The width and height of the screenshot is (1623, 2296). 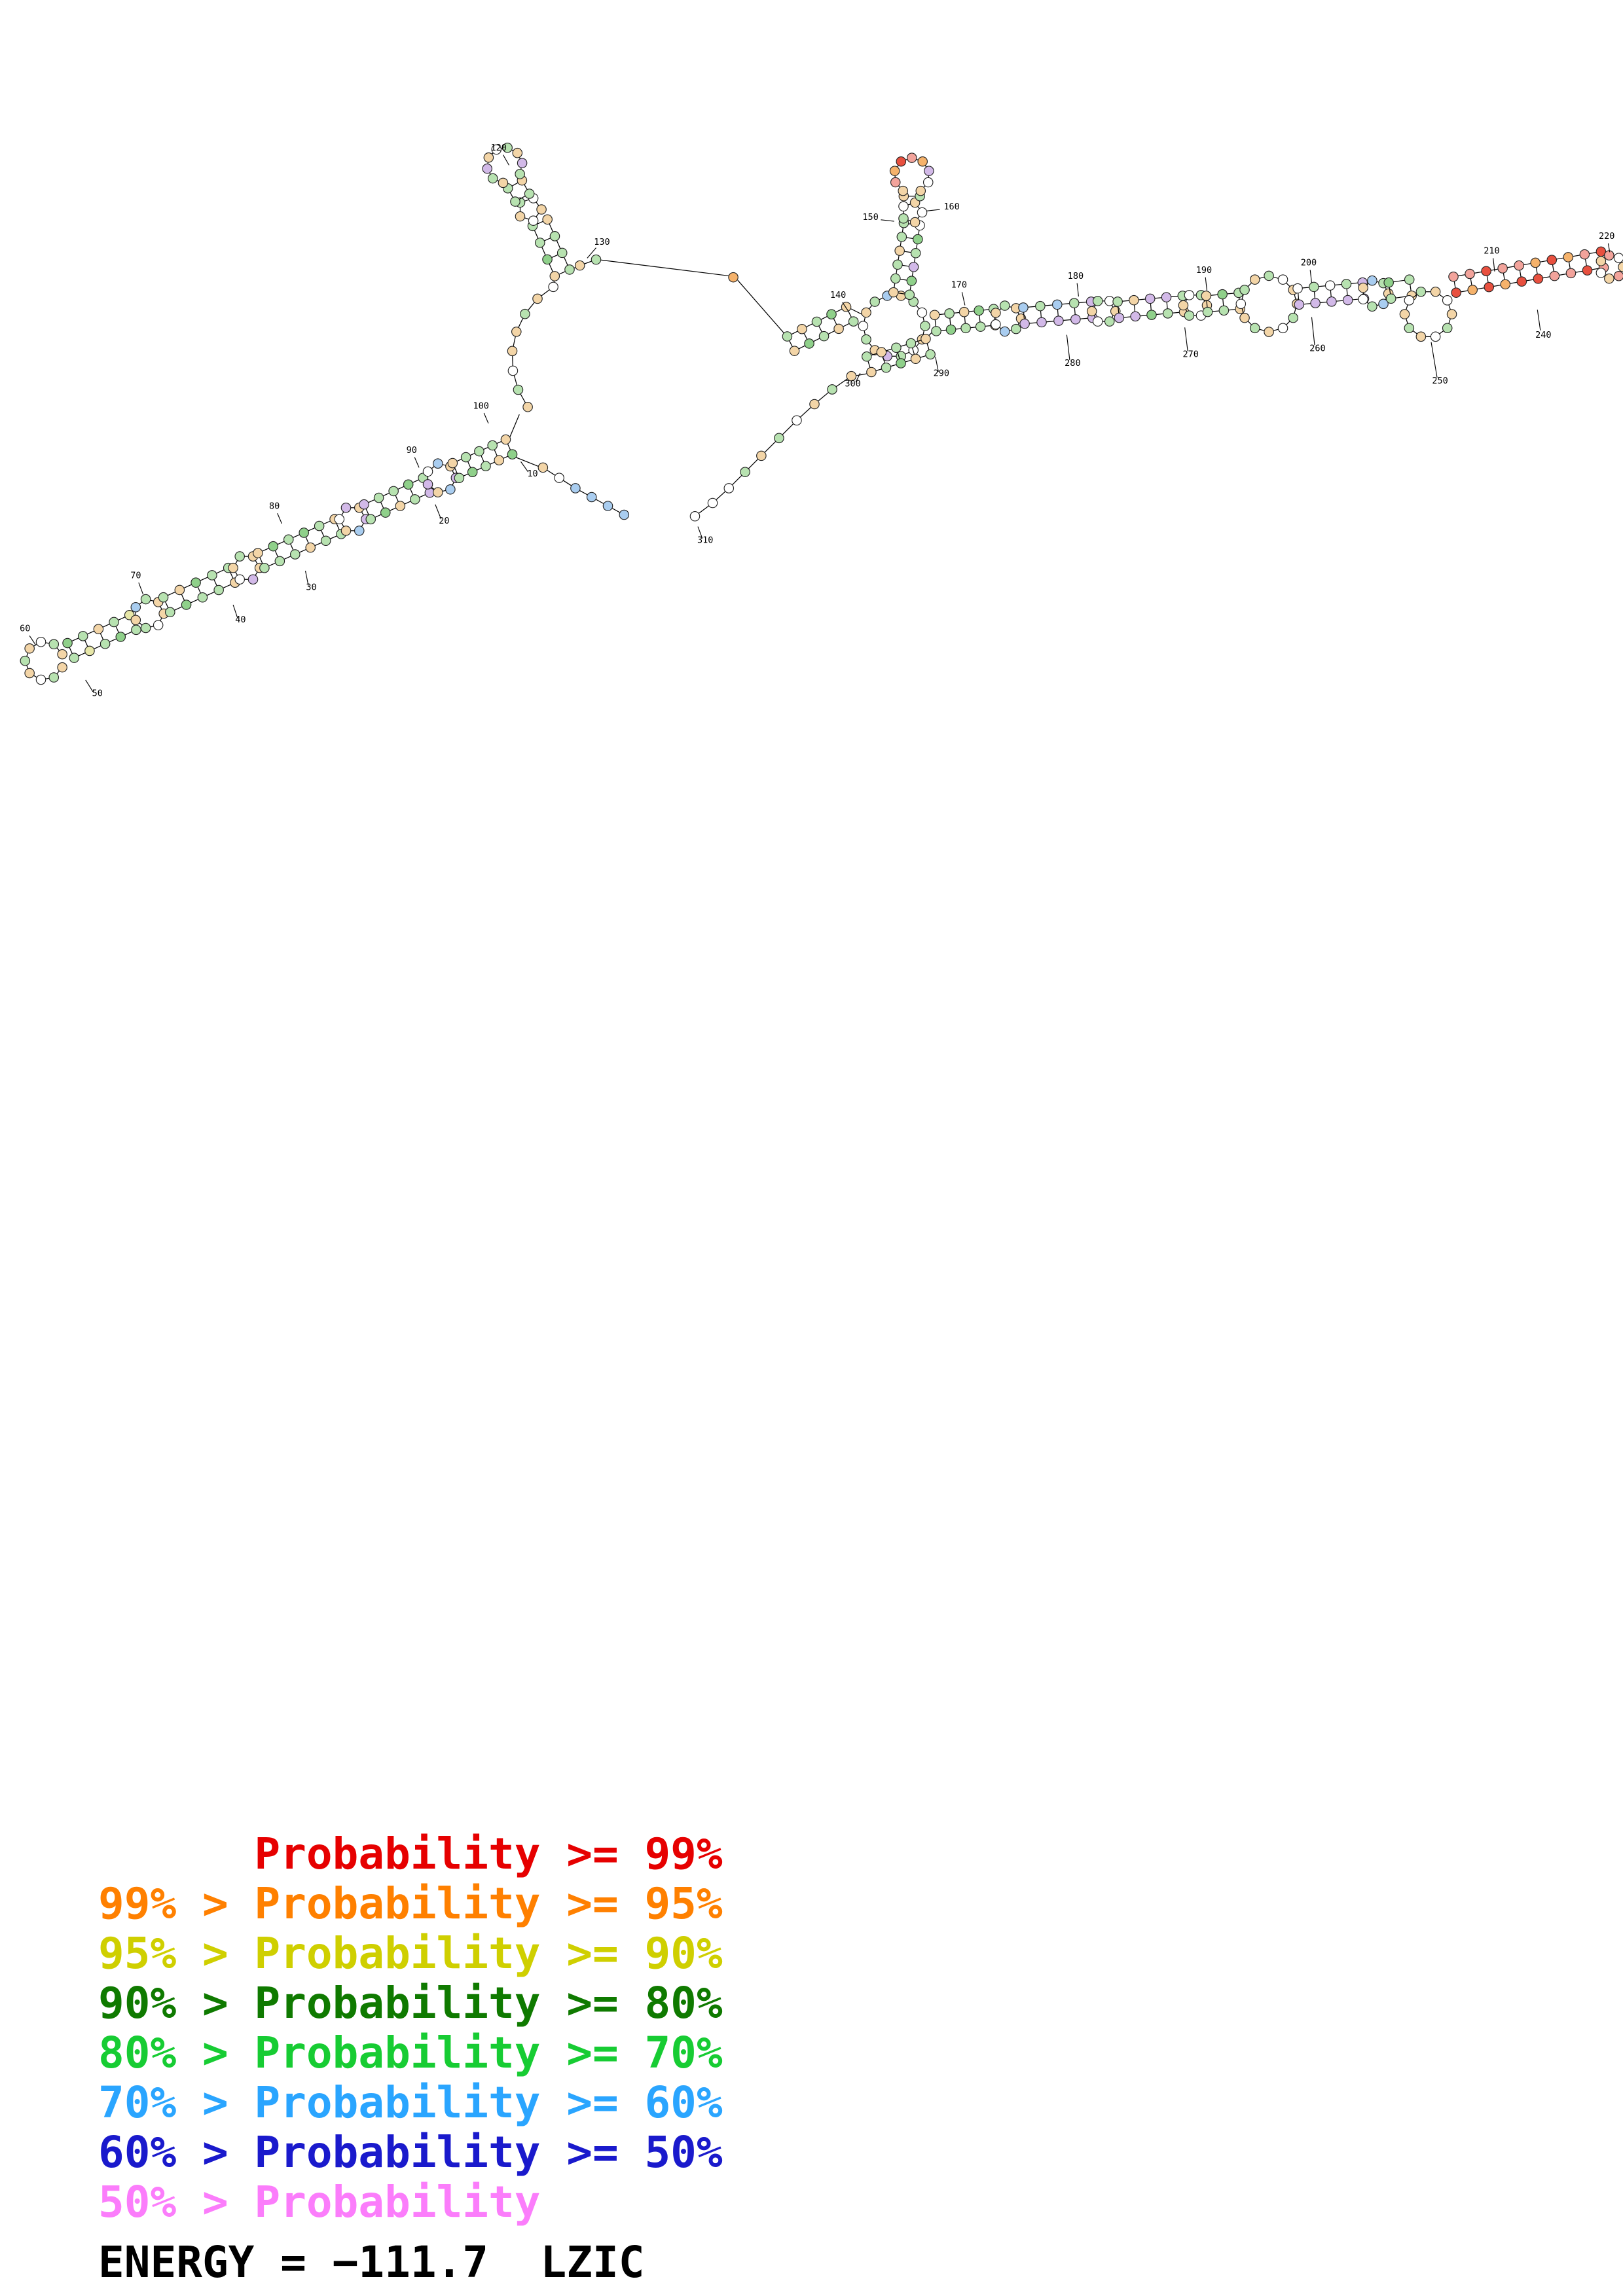 What do you see at coordinates (1606, 236) in the screenshot?
I see `position-label: 220` at bounding box center [1606, 236].